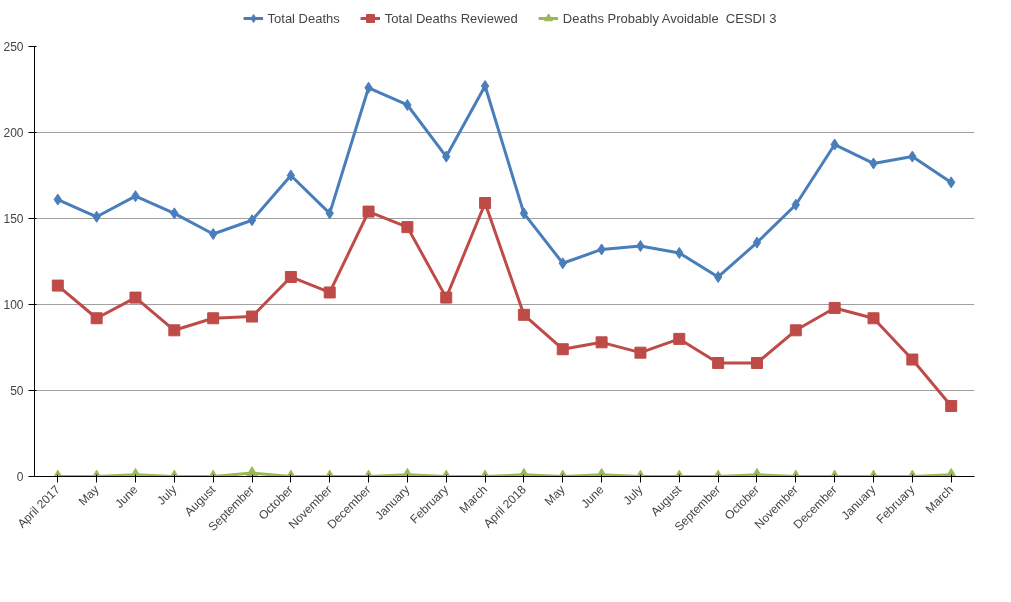 The width and height of the screenshot is (1011, 602). What do you see at coordinates (13, 47) in the screenshot?
I see `y-tick-label: 250` at bounding box center [13, 47].